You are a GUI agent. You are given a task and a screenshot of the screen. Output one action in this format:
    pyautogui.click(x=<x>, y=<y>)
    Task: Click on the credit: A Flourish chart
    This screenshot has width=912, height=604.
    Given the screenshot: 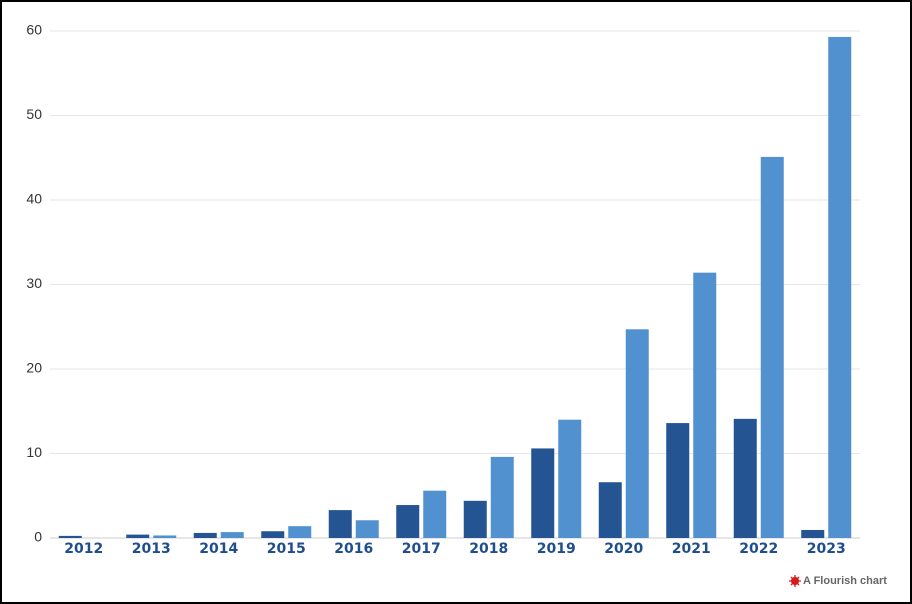 What is the action you would take?
    pyautogui.click(x=845, y=581)
    